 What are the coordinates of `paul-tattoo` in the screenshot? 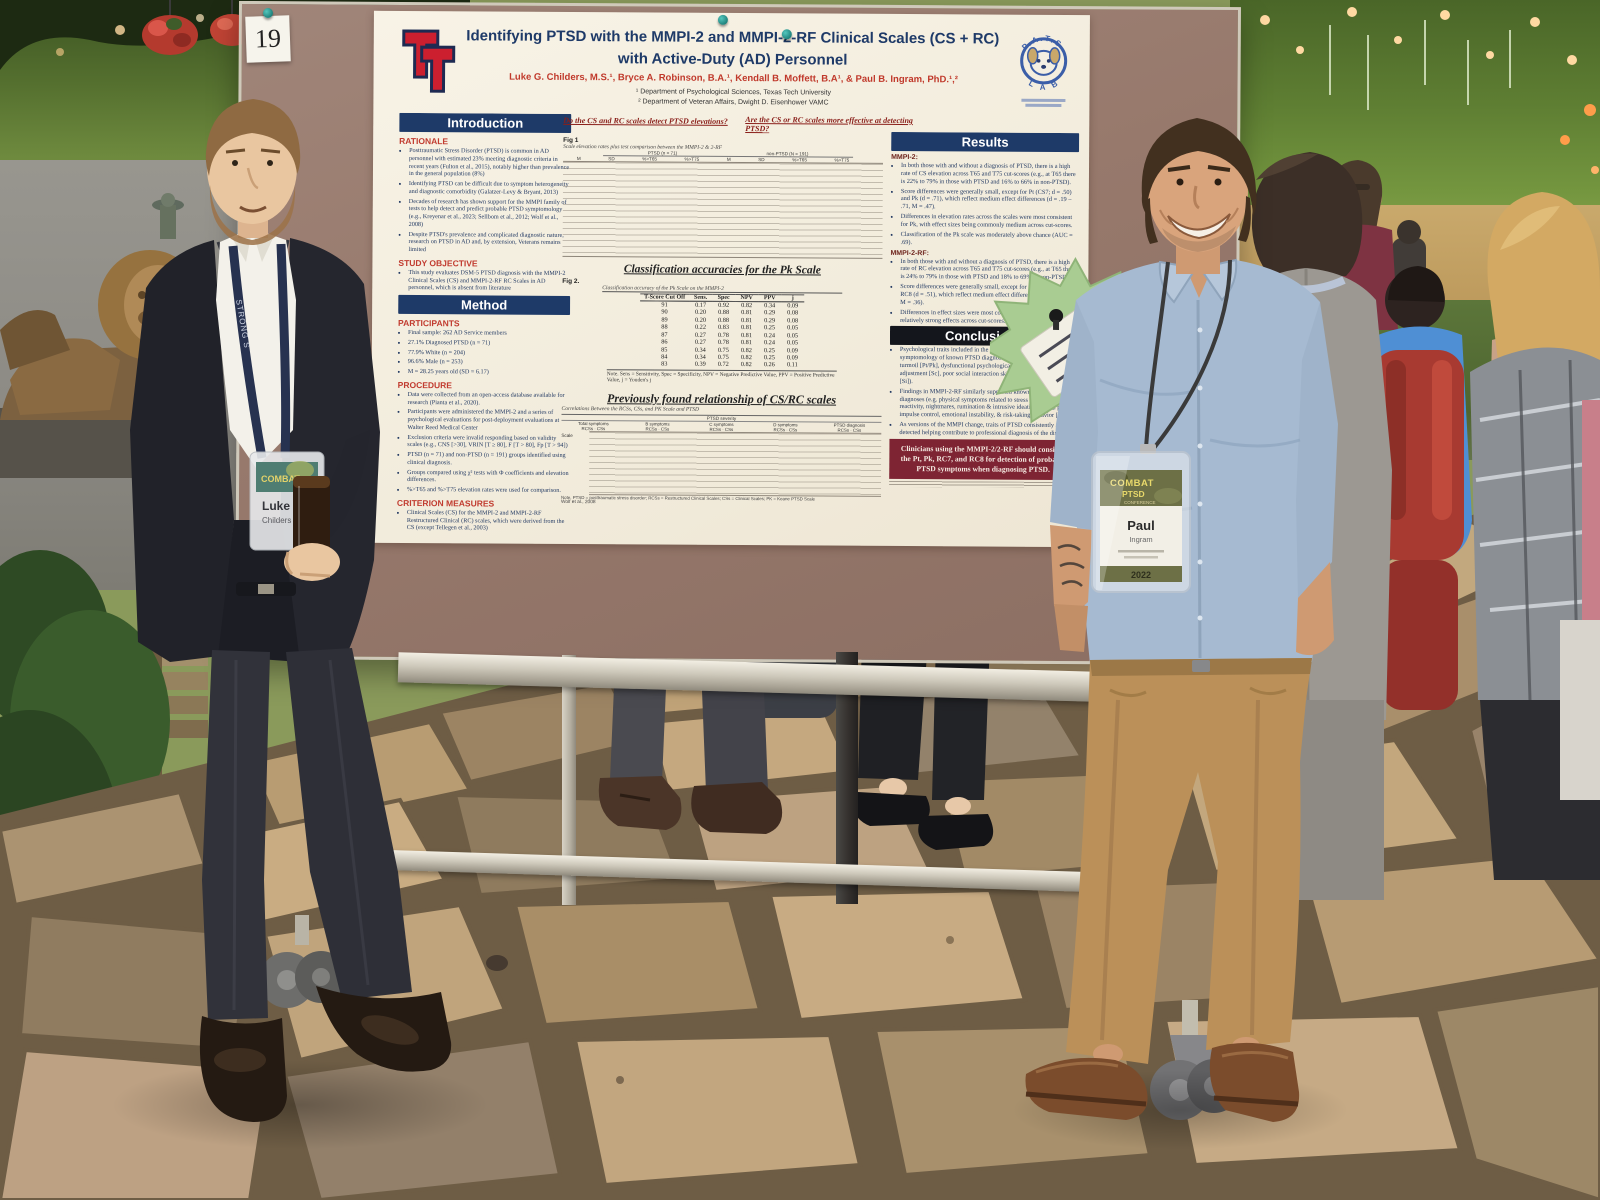 It's located at (1071, 565).